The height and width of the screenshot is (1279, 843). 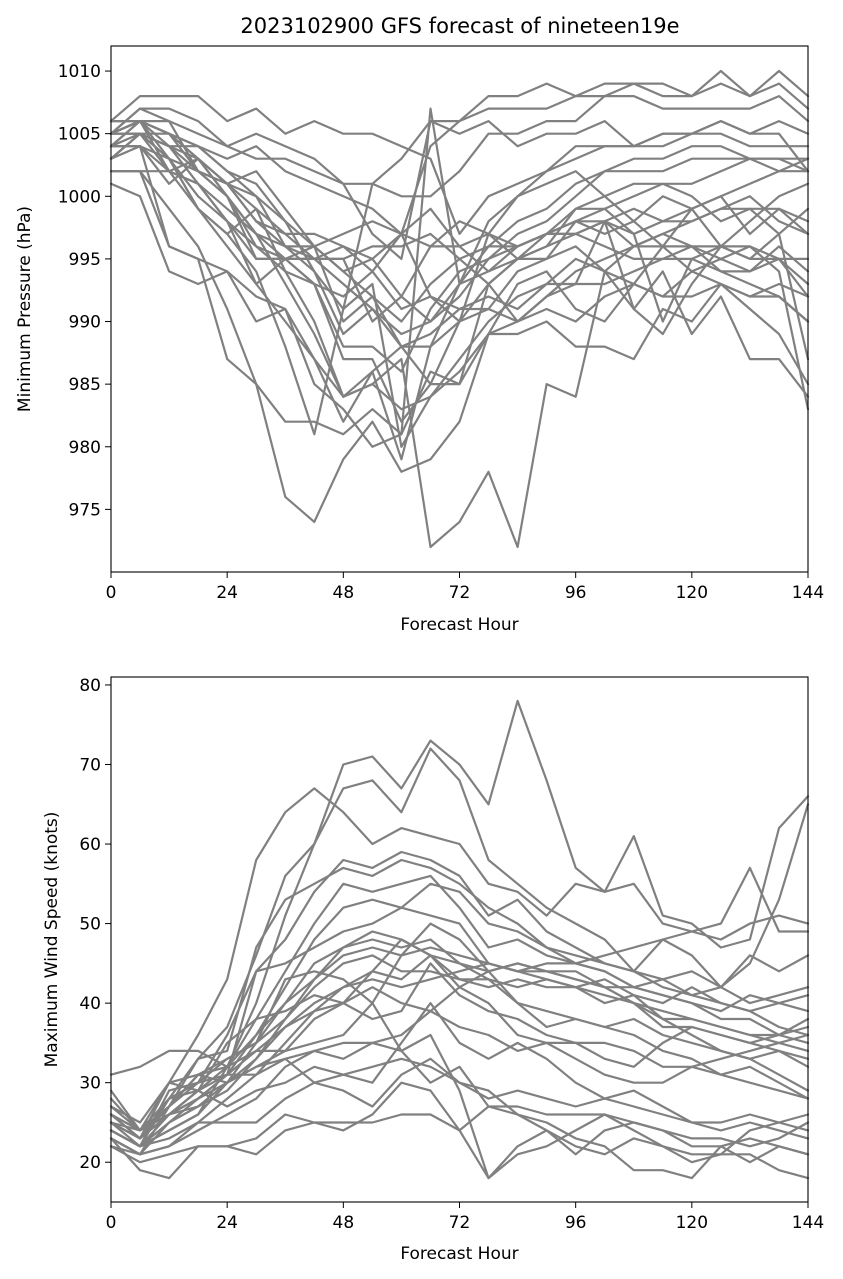 What do you see at coordinates (90, 925) in the screenshot?
I see `wind-y-tick-label: 50` at bounding box center [90, 925].